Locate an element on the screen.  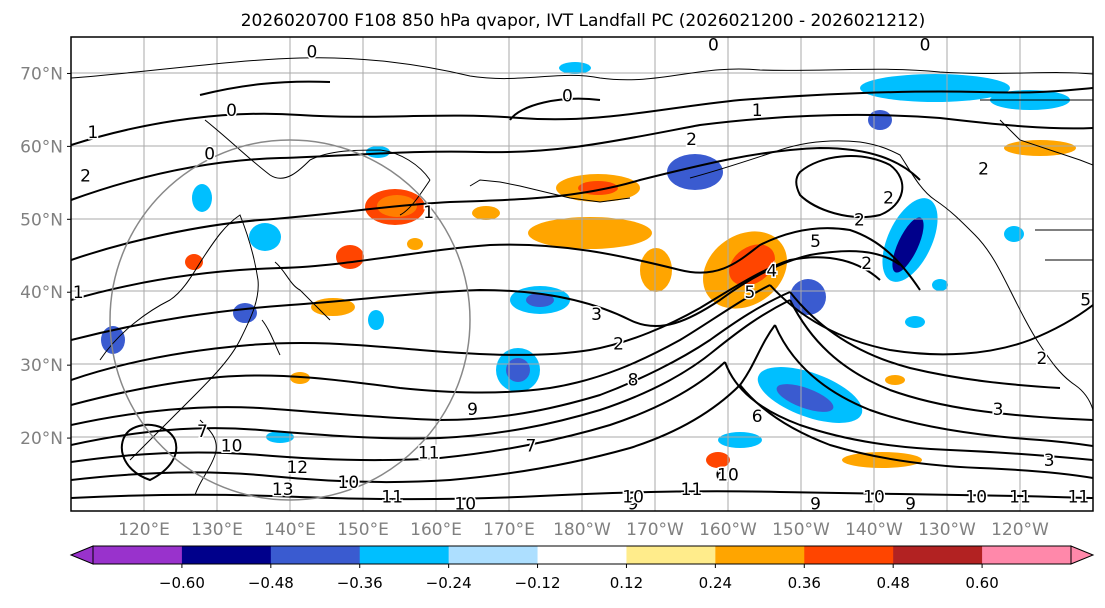
colorbar-tick-label: −0.24 is located at coordinates (449, 583).